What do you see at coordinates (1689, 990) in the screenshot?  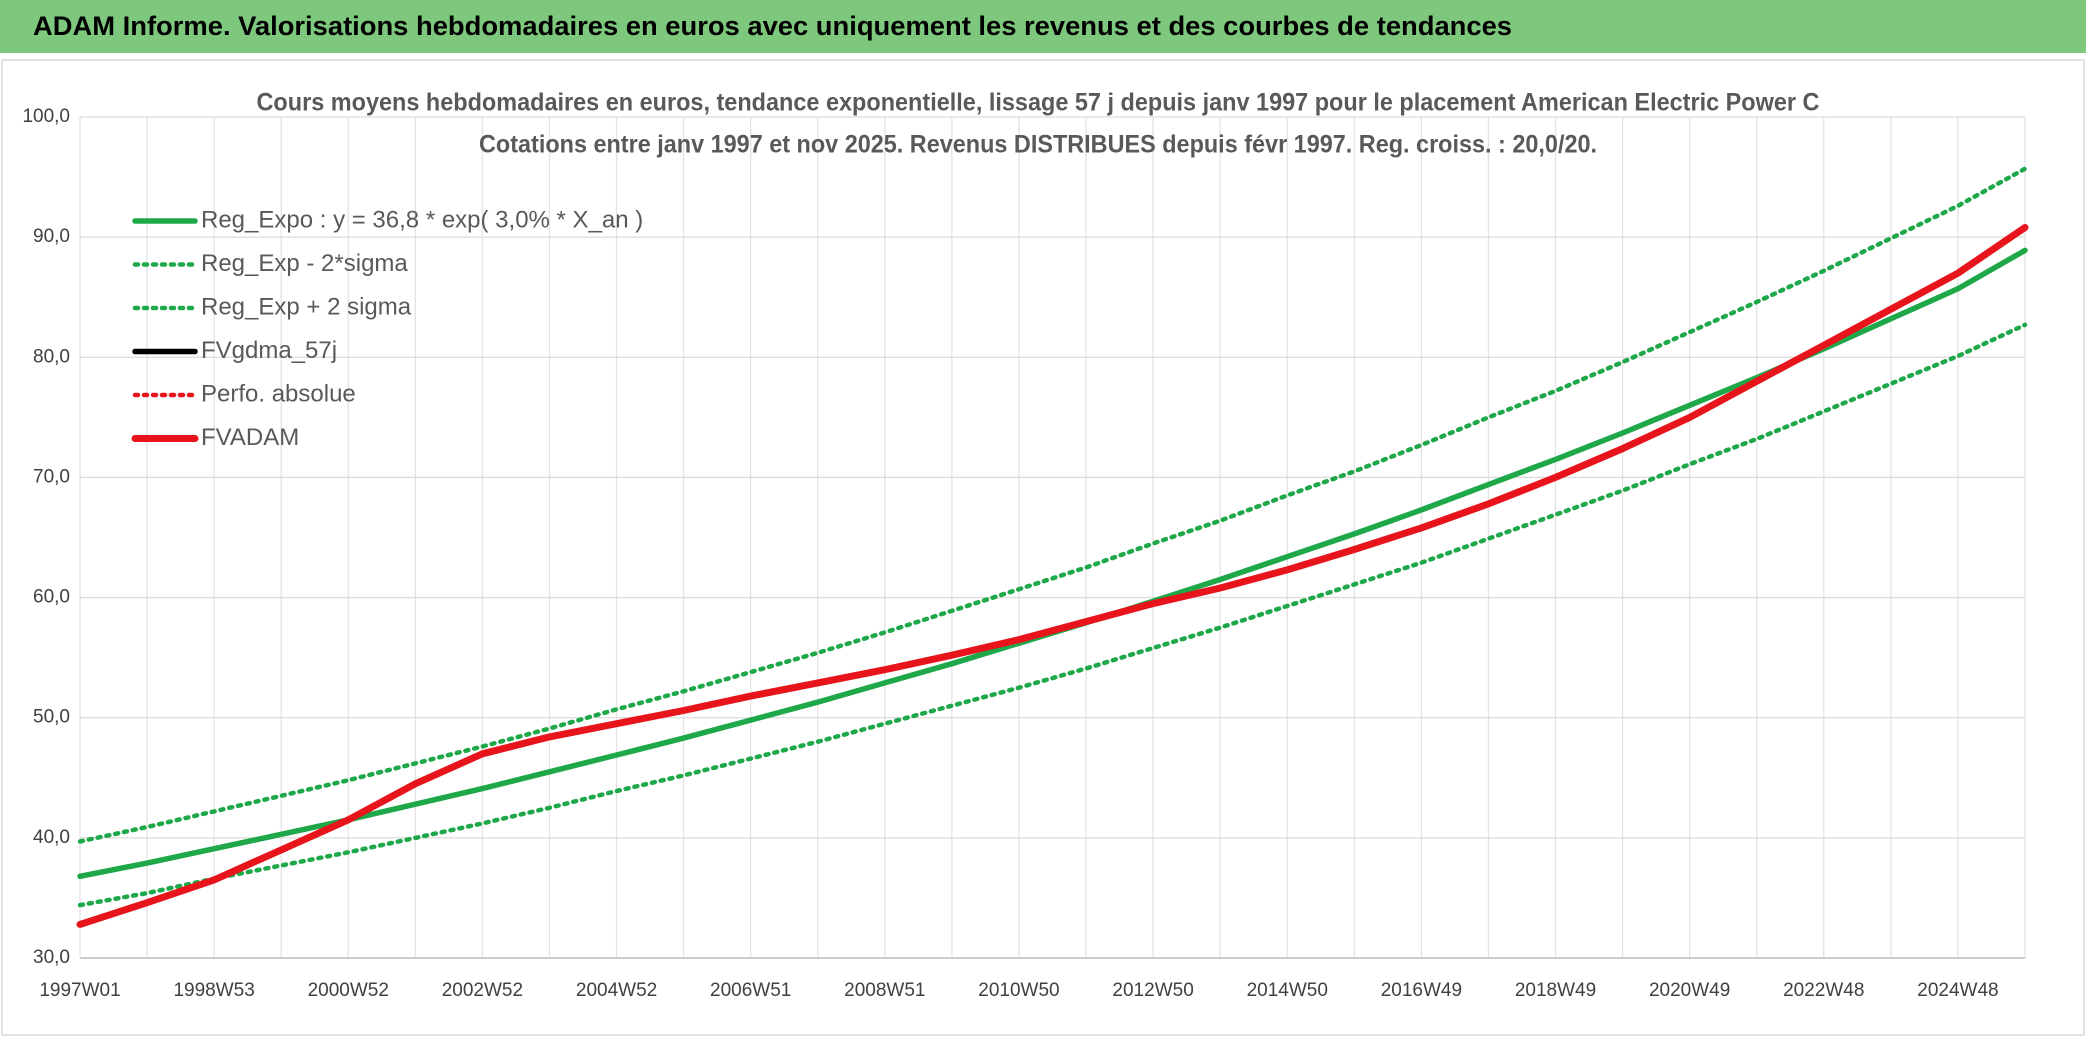 I see `x-tick-label: 2020W49` at bounding box center [1689, 990].